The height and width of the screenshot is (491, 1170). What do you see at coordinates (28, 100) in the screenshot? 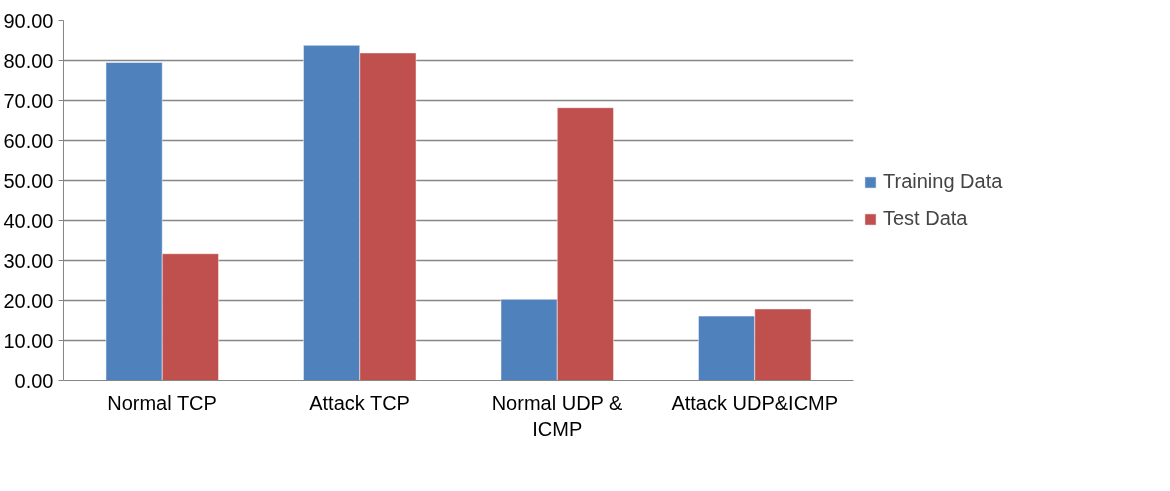
I see `y-tick-label: 70.00` at bounding box center [28, 100].